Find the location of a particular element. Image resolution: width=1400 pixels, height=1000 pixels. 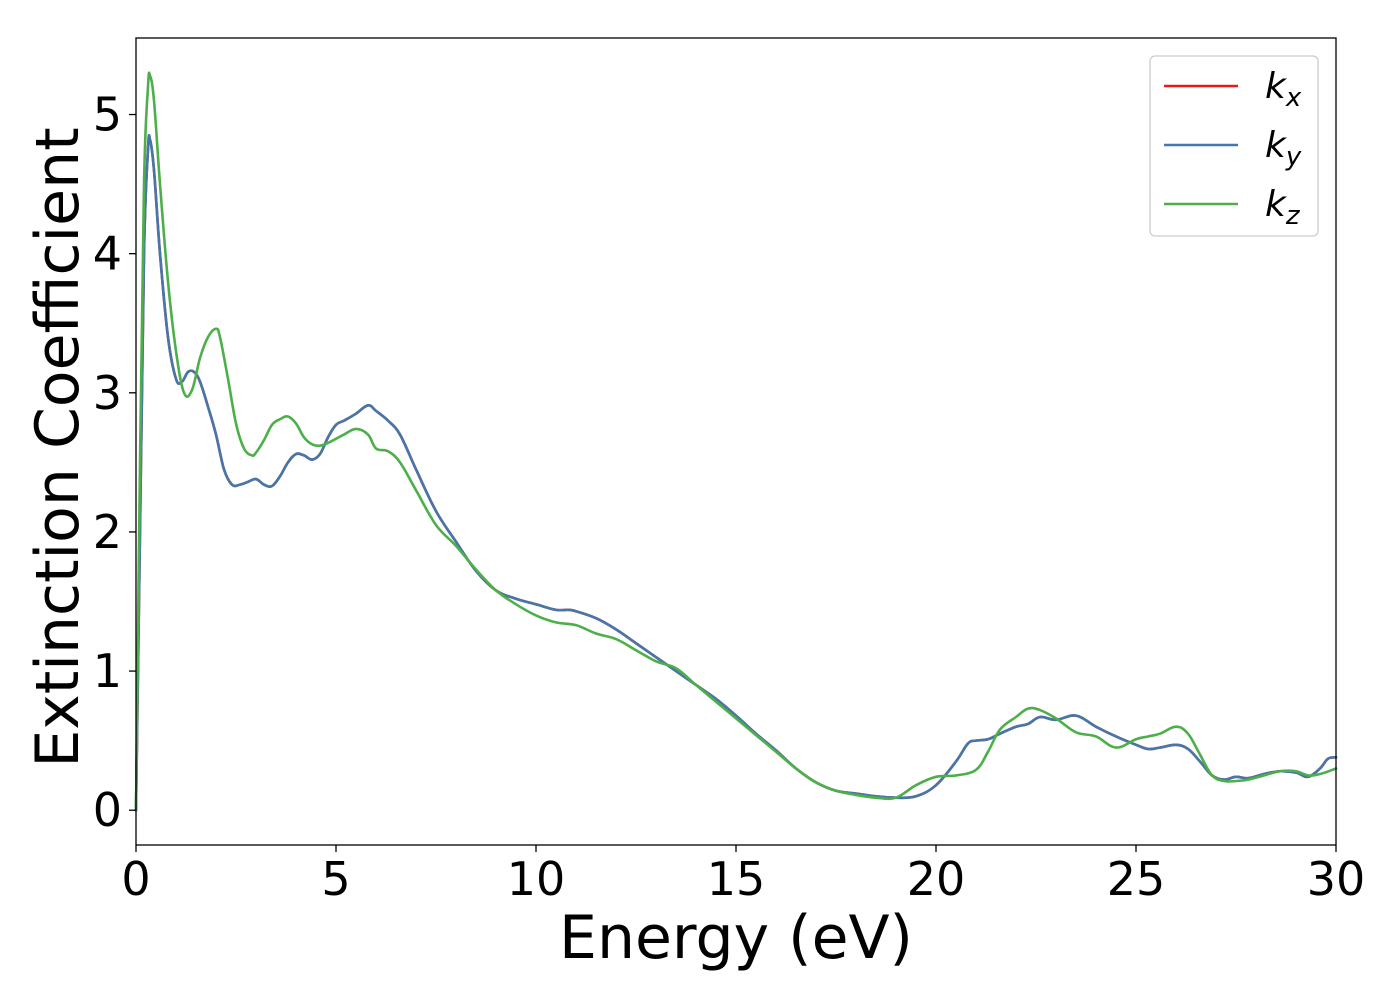

y-tick-label: 0 is located at coordinates (107, 810).